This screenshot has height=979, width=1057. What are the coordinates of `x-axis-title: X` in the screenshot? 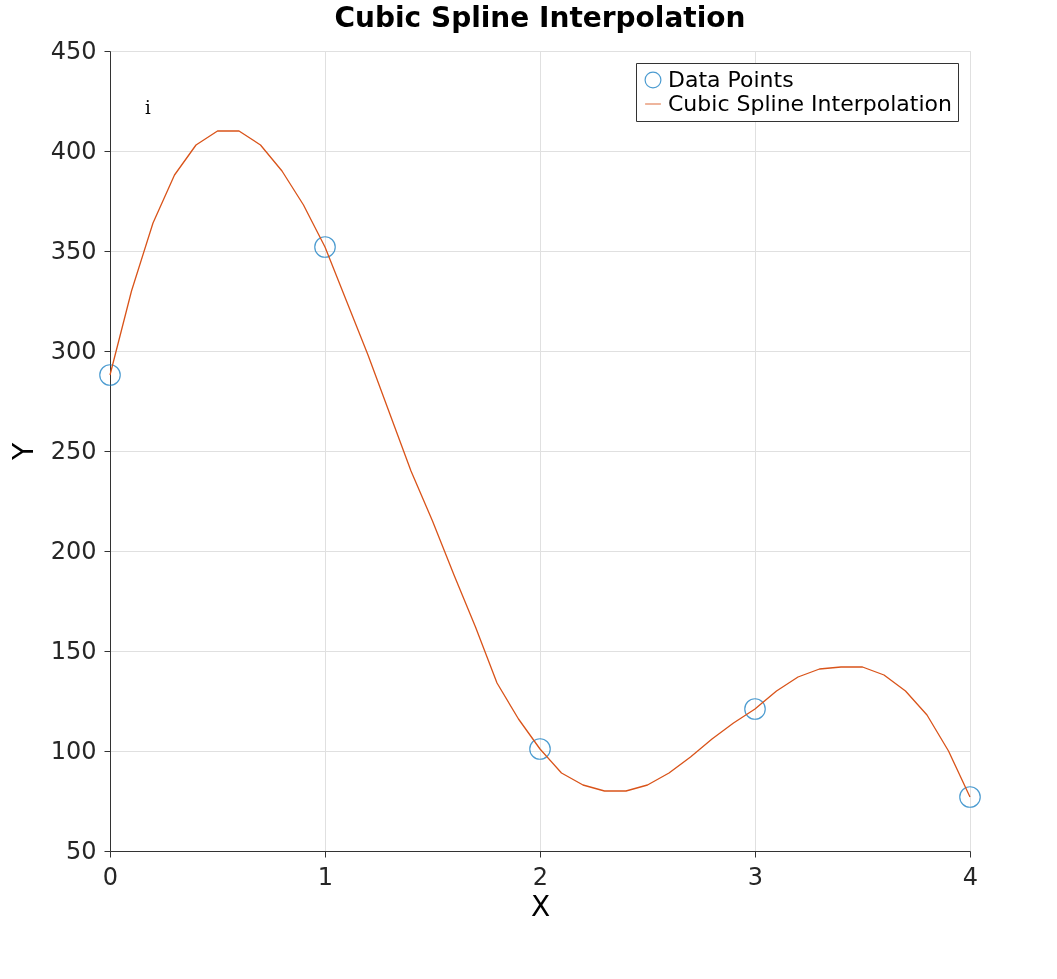 It's located at (540, 906).